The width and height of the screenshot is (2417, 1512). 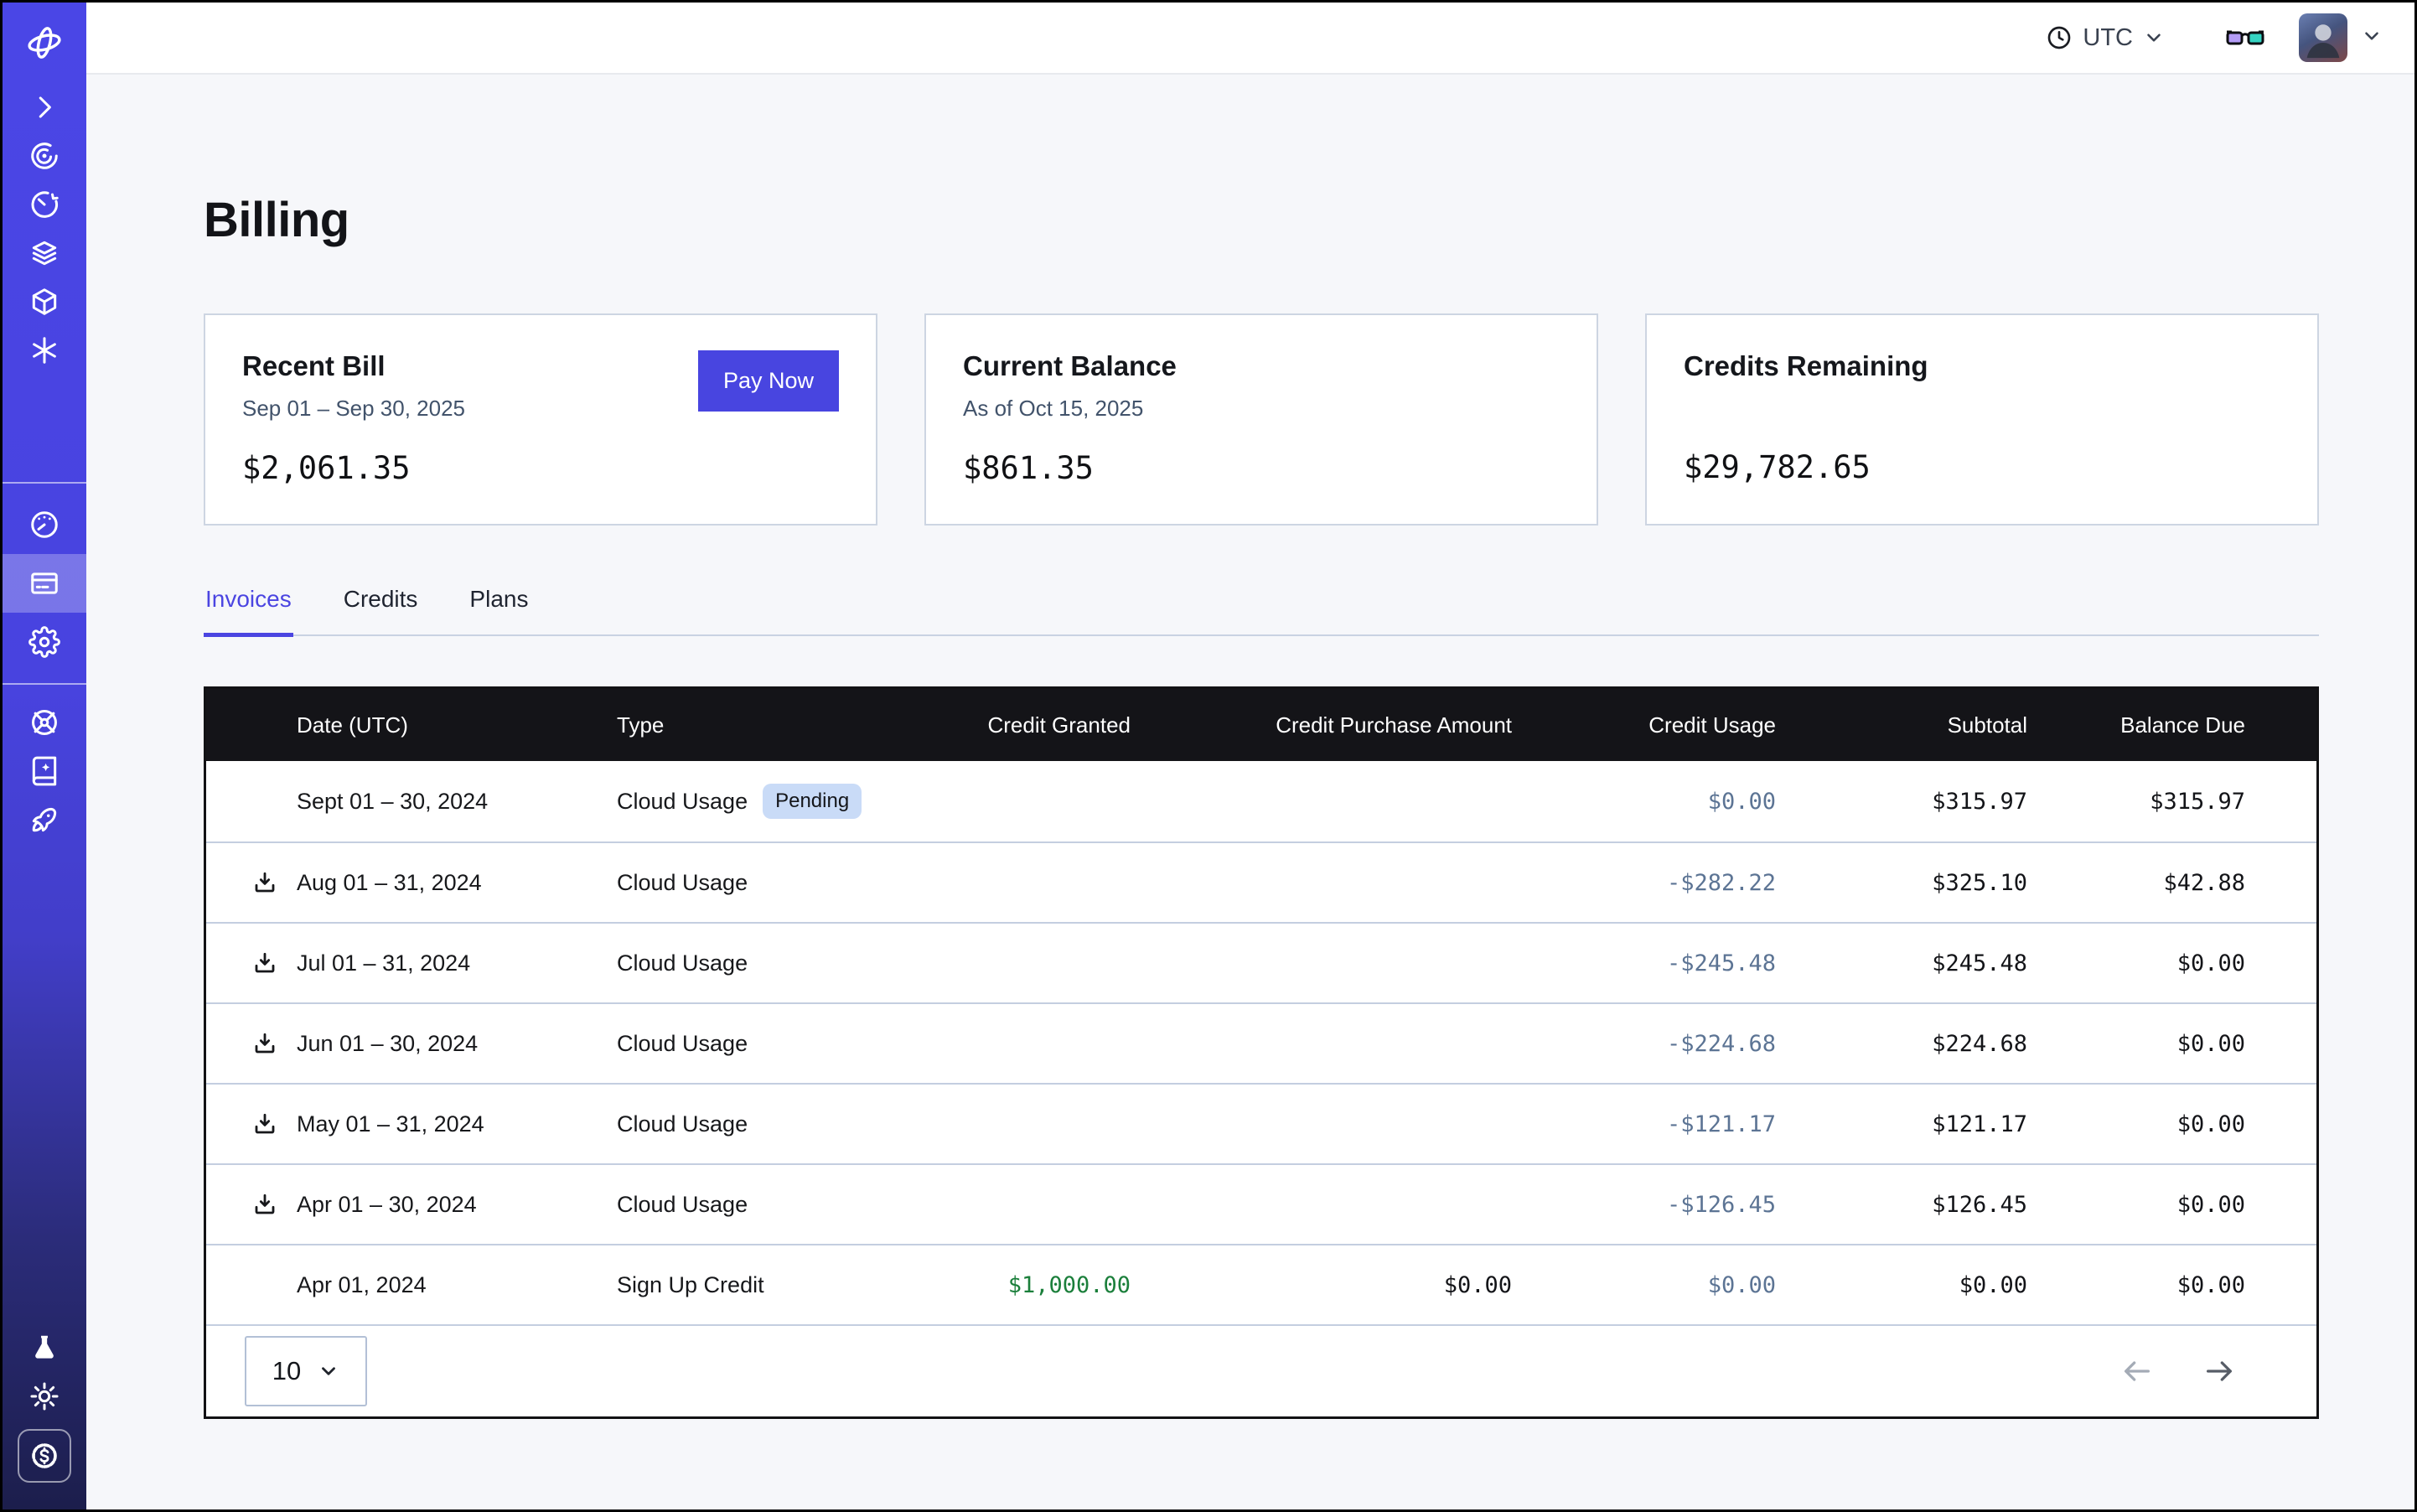 What do you see at coordinates (248, 605) in the screenshot?
I see `tab-invoices: Invoices` at bounding box center [248, 605].